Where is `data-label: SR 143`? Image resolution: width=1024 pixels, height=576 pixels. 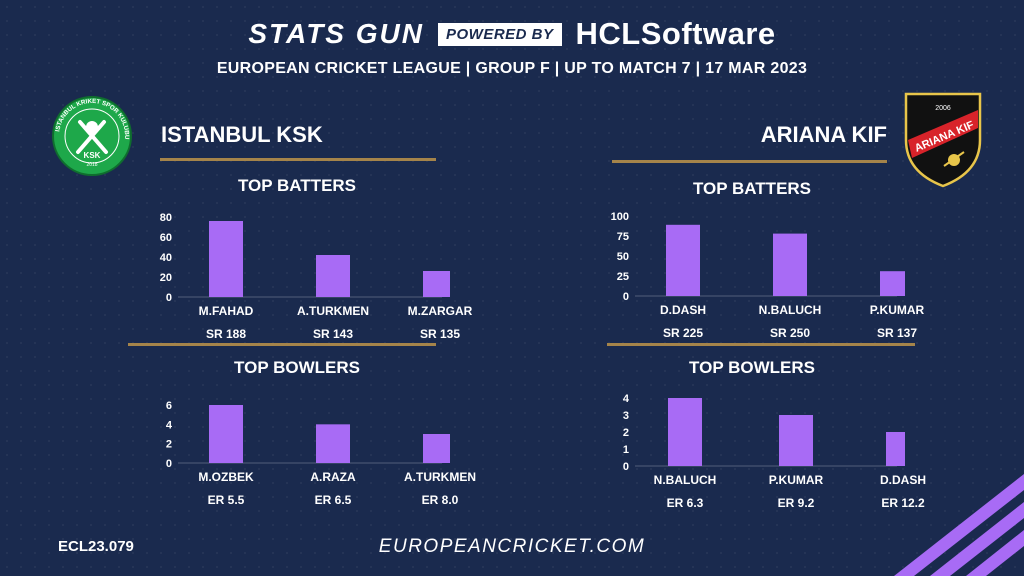
data-label: SR 143 is located at coordinates (333, 334).